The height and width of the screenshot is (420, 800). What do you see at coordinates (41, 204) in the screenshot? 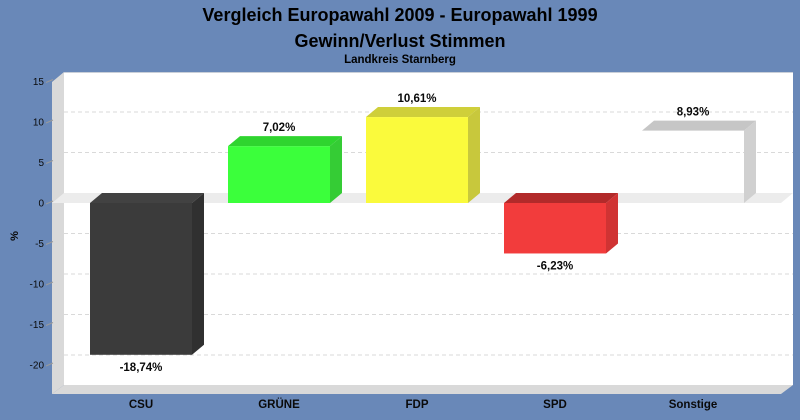
I see `y-tick-label-0: 0` at bounding box center [41, 204].